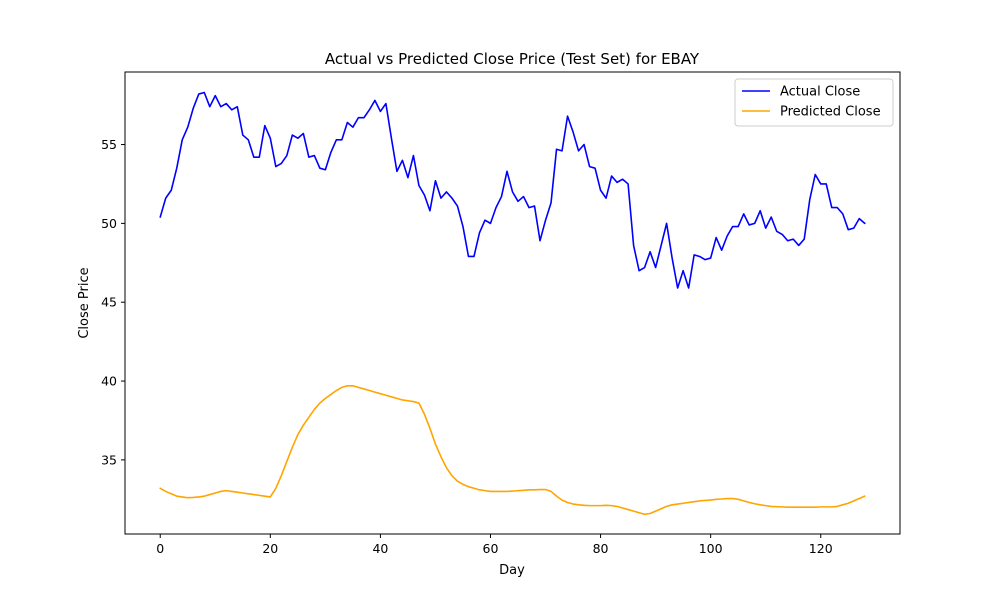 The width and height of the screenshot is (1000, 600). Describe the element at coordinates (601, 548) in the screenshot. I see `x-tick-label: 80` at that location.